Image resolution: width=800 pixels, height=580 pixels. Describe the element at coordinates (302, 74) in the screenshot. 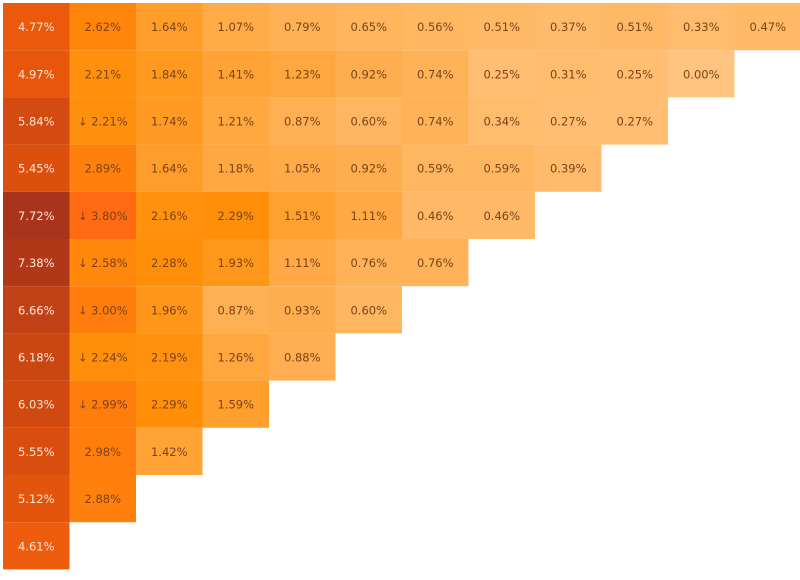

I see `cell-label: 1.23%` at that location.